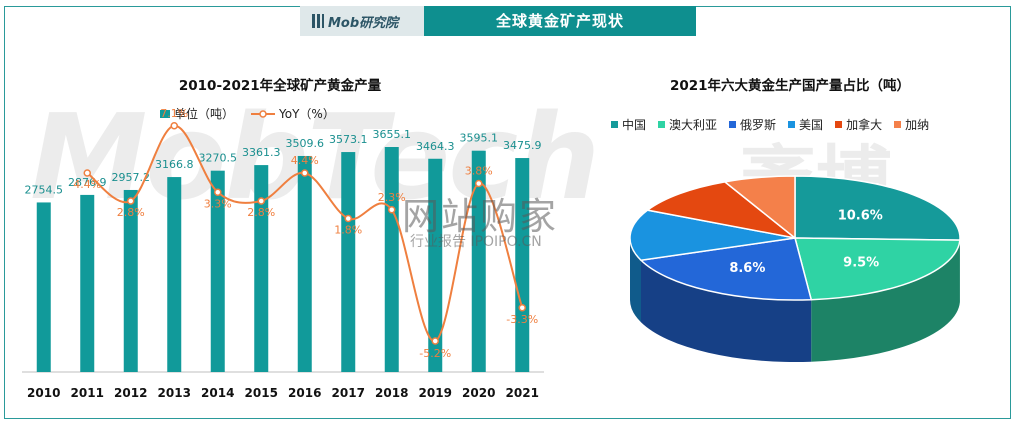 Image resolution: width=1019 pixels, height=427 pixels. What do you see at coordinates (861, 262) in the screenshot?
I see `pie-label-澳大利亚: 9.5%` at bounding box center [861, 262].